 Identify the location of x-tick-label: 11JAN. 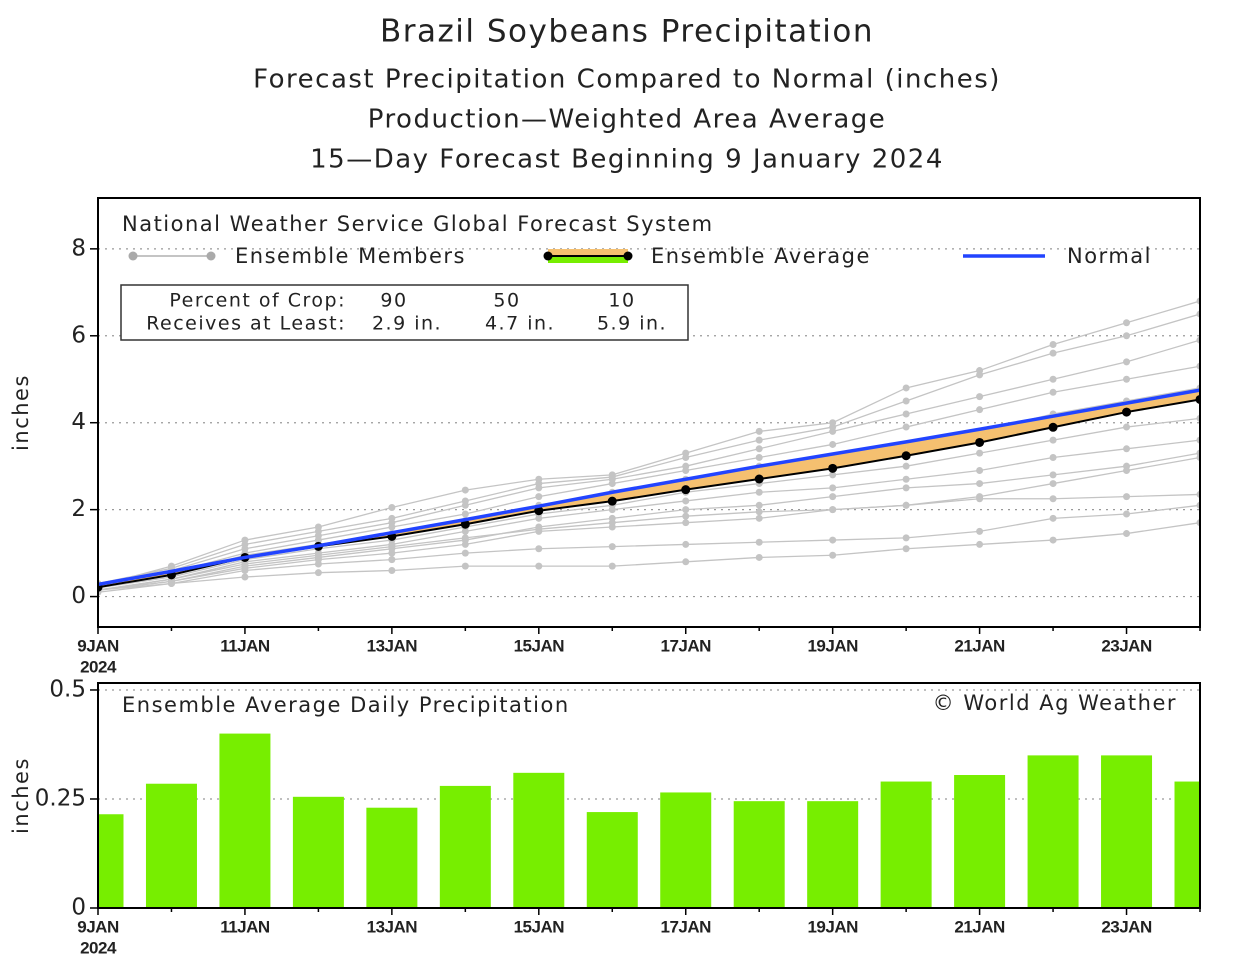
(245, 645).